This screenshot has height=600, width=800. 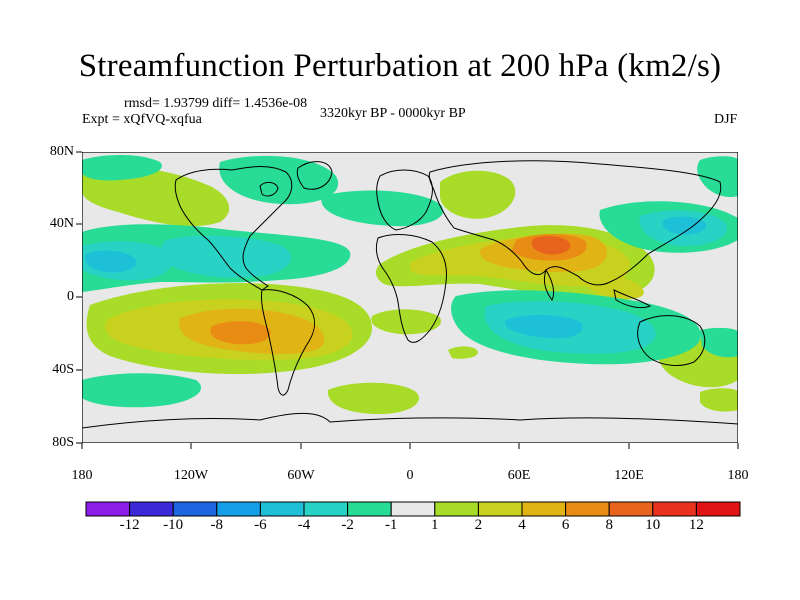 I want to click on period-label: 3320kyr BP - 0000kyr BP, so click(x=393, y=113).